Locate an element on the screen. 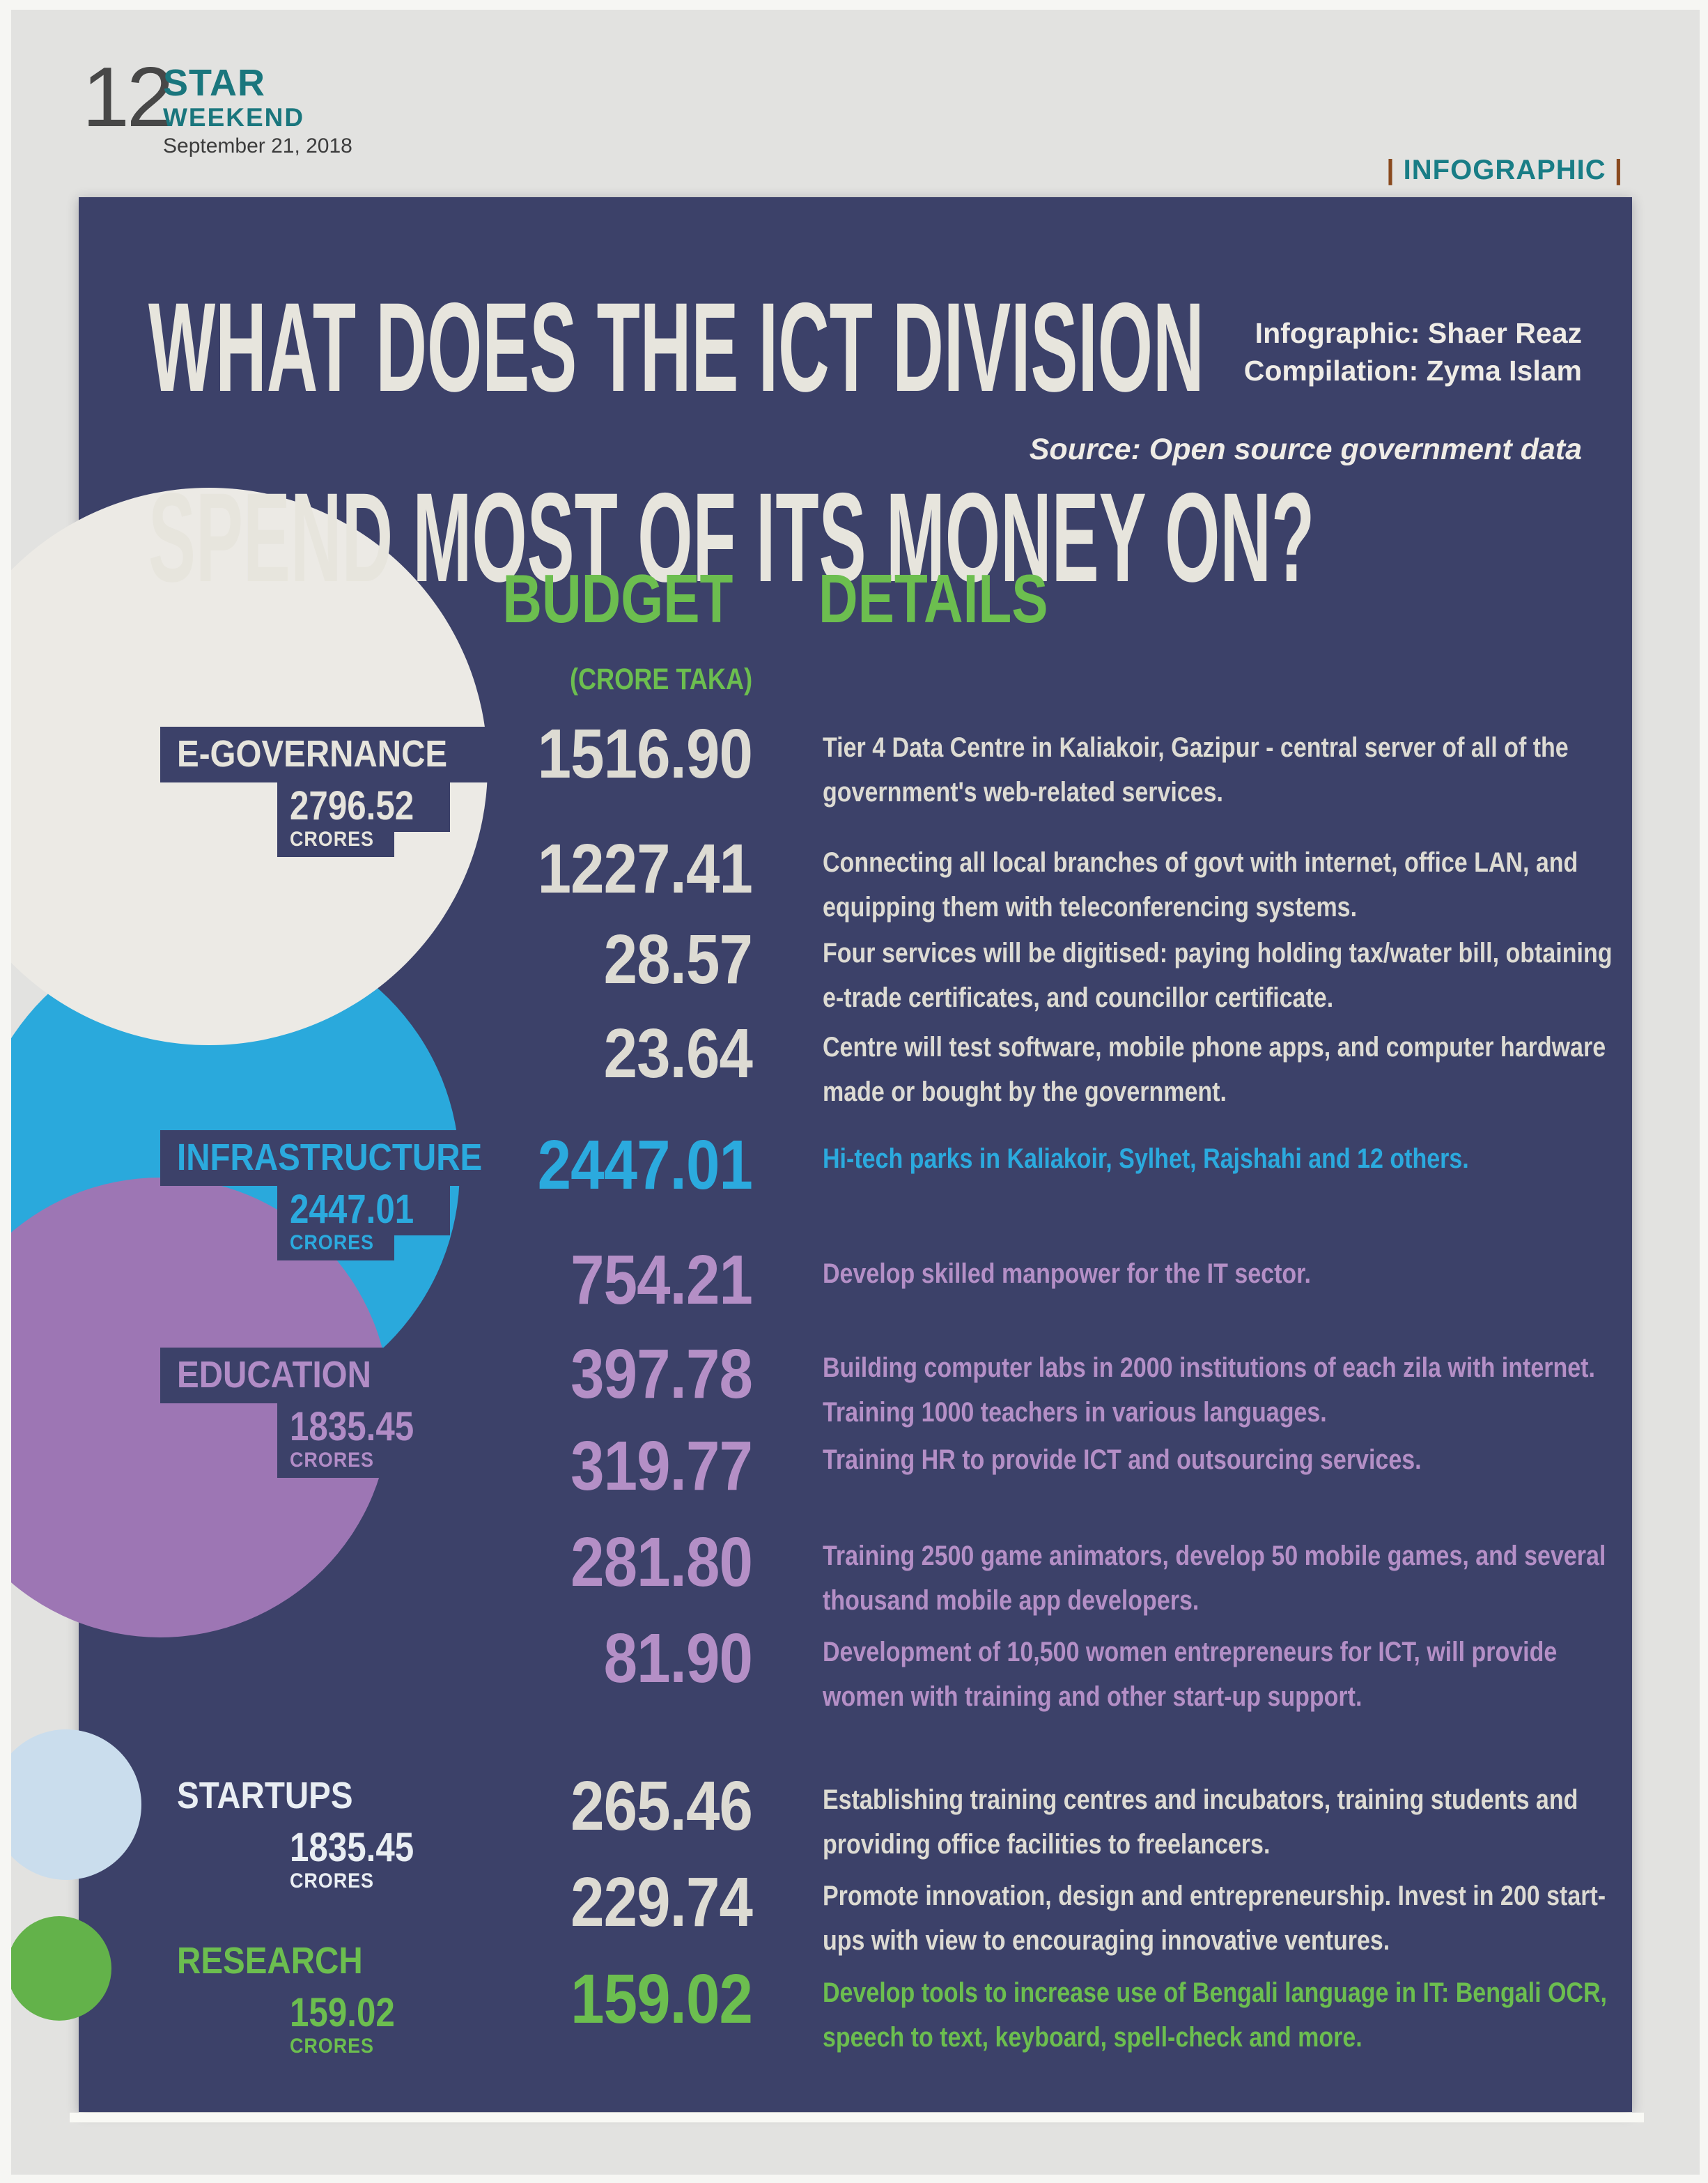 The image size is (1708, 2183). credit-infographic: Infographic: Shaer Reaz is located at coordinates (1418, 333).